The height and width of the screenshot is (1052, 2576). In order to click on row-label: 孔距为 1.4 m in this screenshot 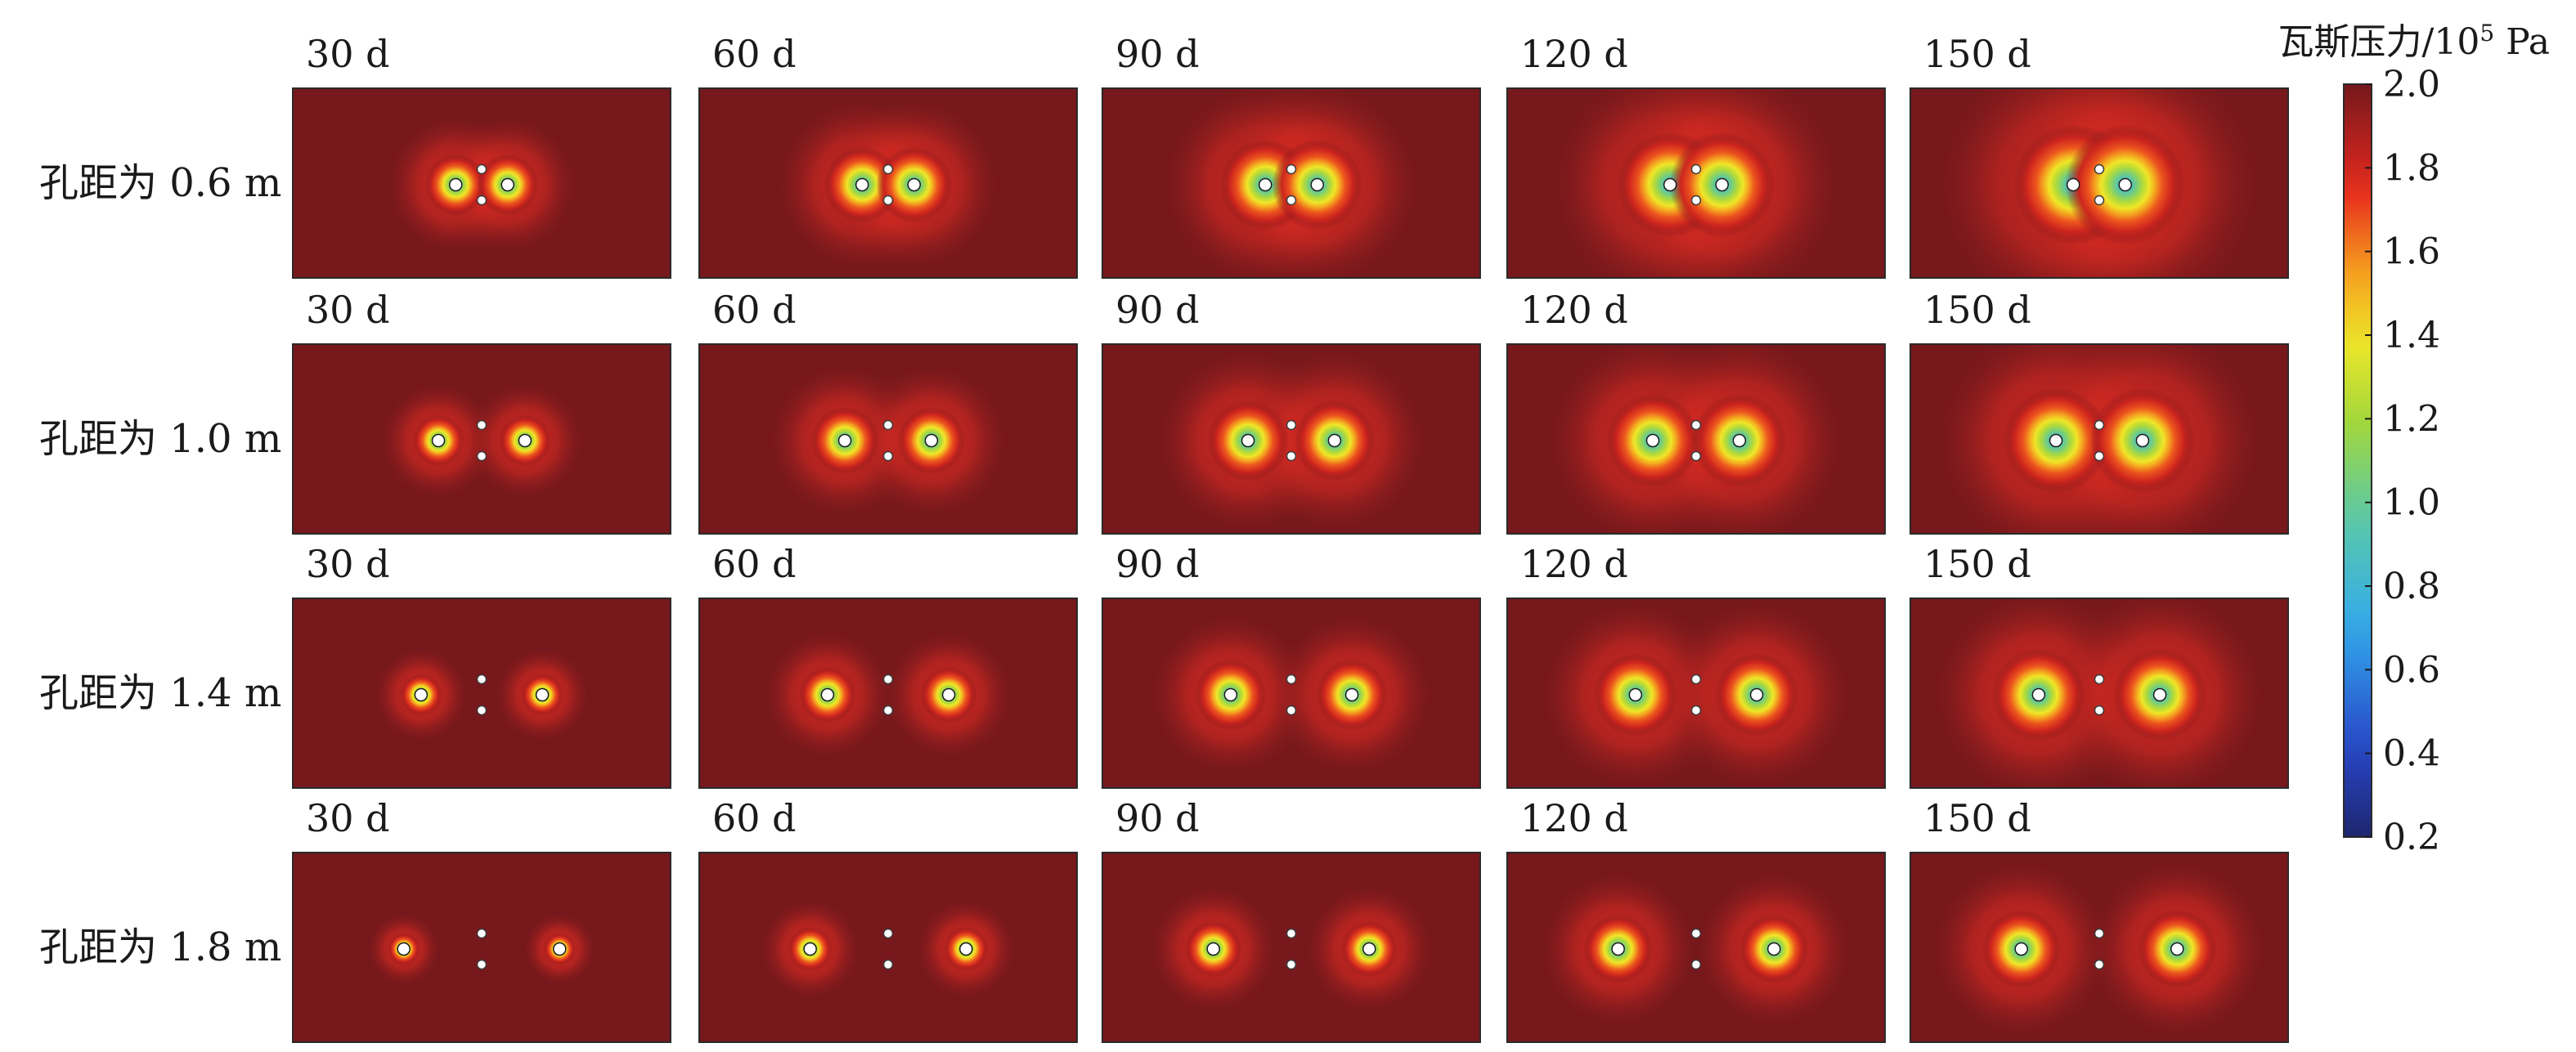, I will do `click(160, 693)`.